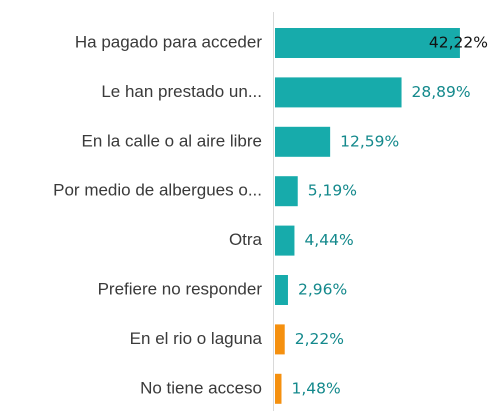 Image resolution: width=492 pixels, height=413 pixels. I want to click on value-label: 2,96%, so click(322, 290).